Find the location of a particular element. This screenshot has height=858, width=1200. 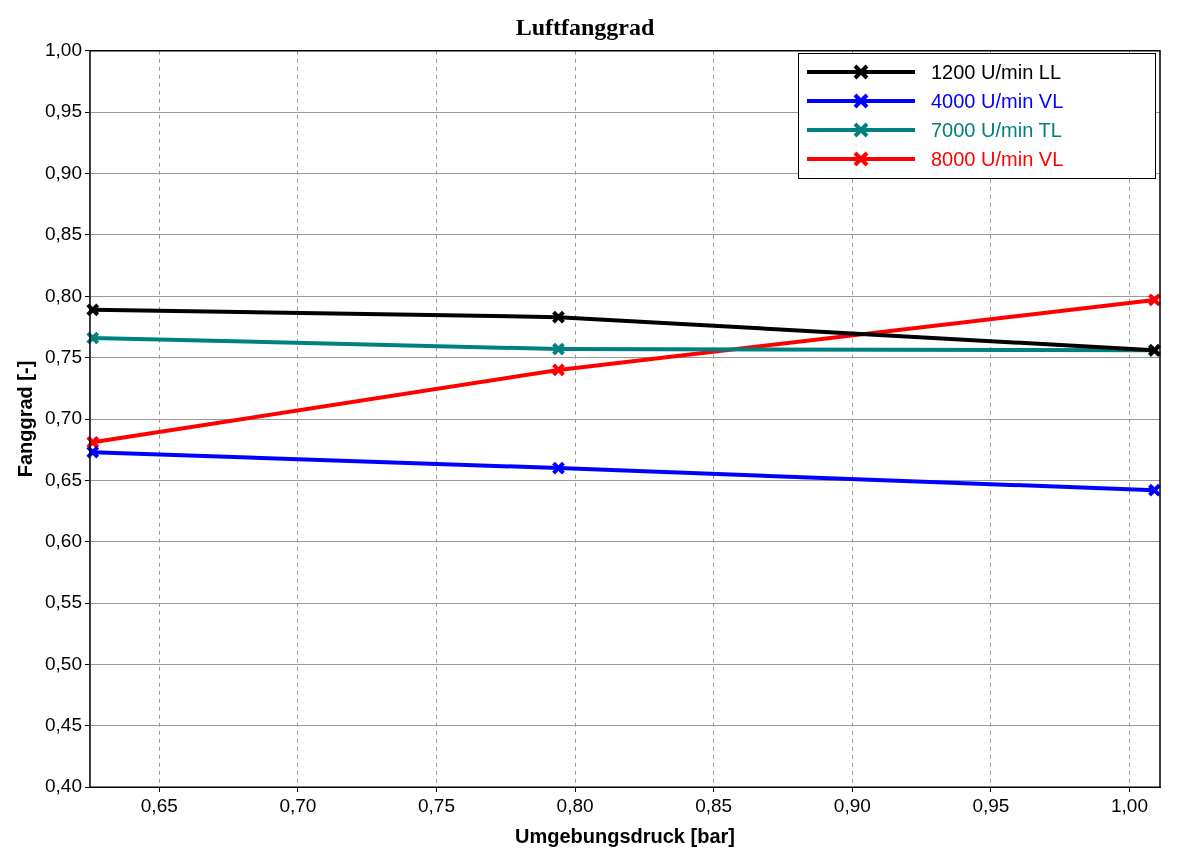

x-tick-label: 0,70 is located at coordinates (298, 805).